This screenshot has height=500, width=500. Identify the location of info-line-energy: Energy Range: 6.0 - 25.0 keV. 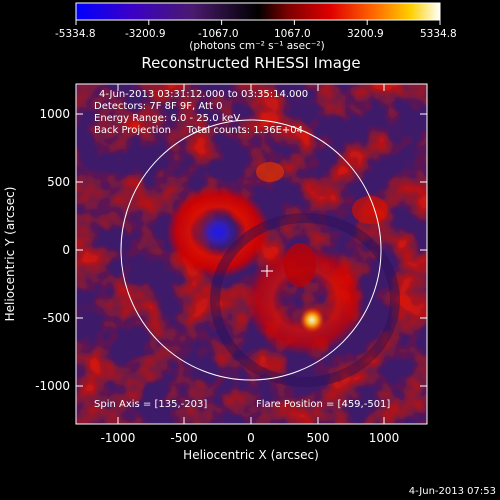
(167, 118).